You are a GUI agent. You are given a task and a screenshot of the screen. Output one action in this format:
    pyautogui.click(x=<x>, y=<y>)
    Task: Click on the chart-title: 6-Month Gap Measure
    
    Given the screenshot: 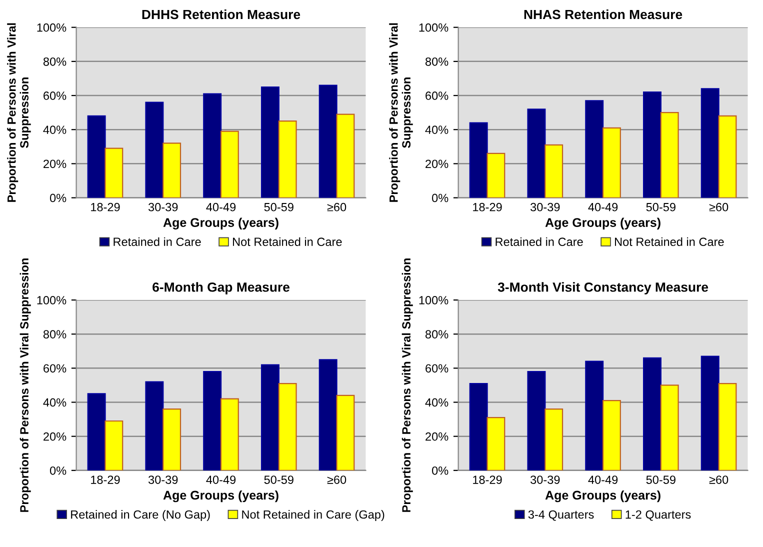 What is the action you would take?
    pyautogui.click(x=221, y=288)
    